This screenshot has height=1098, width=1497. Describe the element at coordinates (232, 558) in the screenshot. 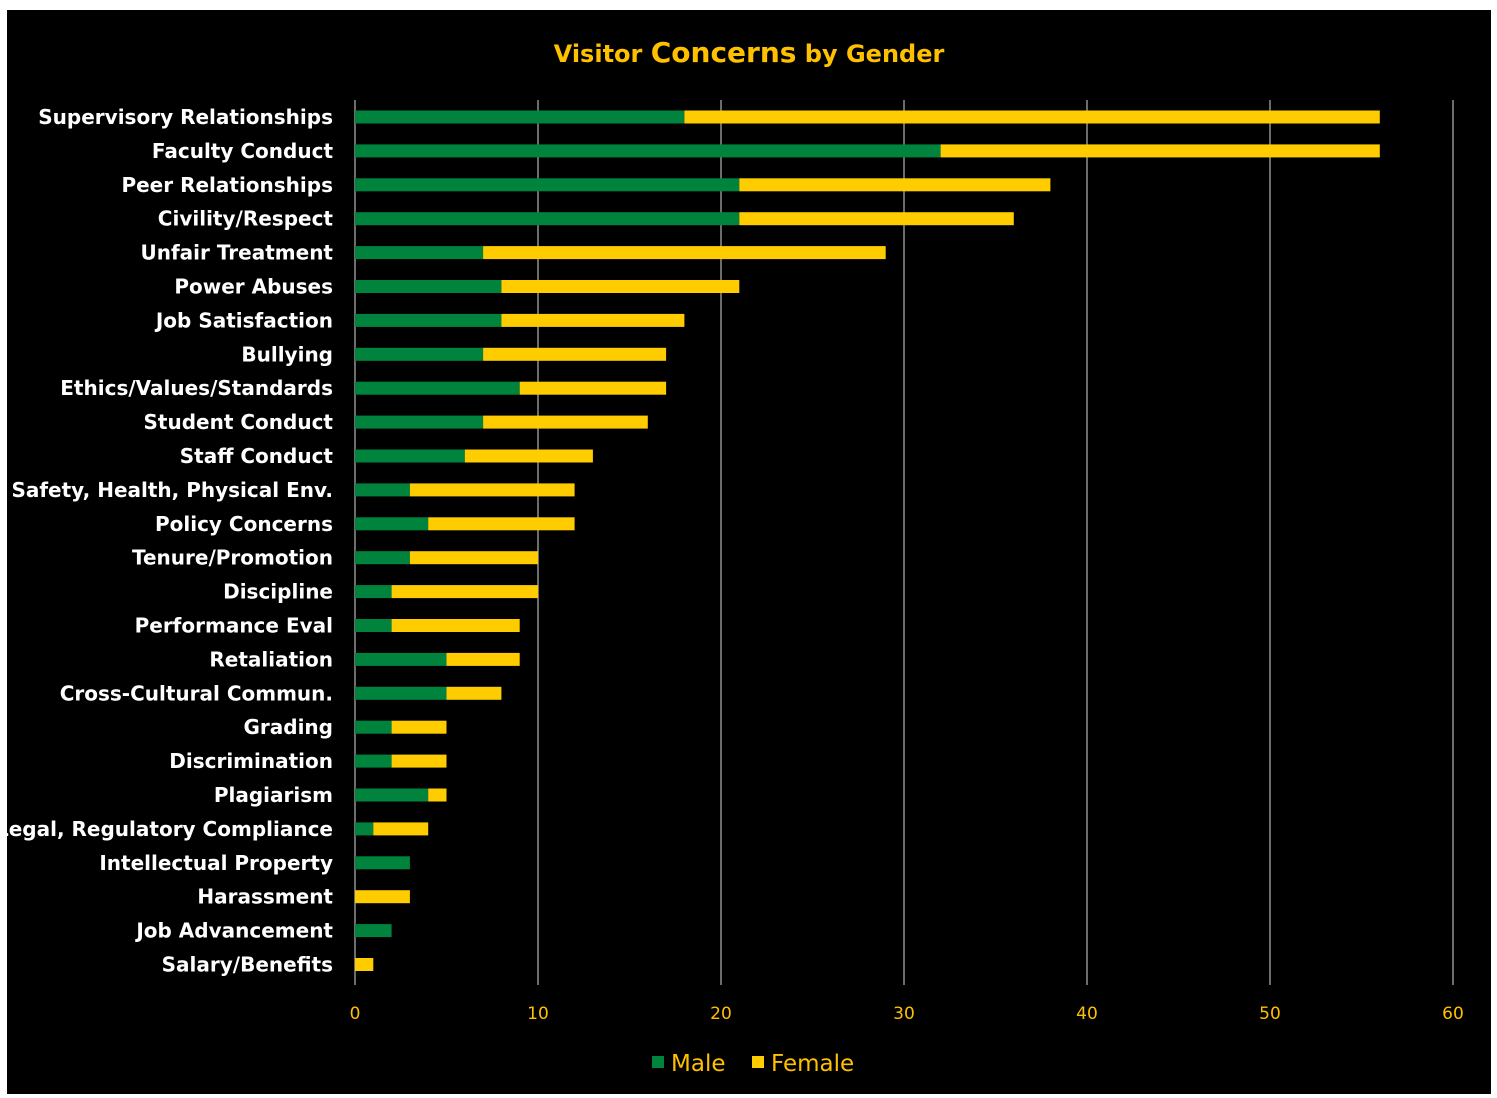

I see `category-label: Tenure/Promotion` at that location.